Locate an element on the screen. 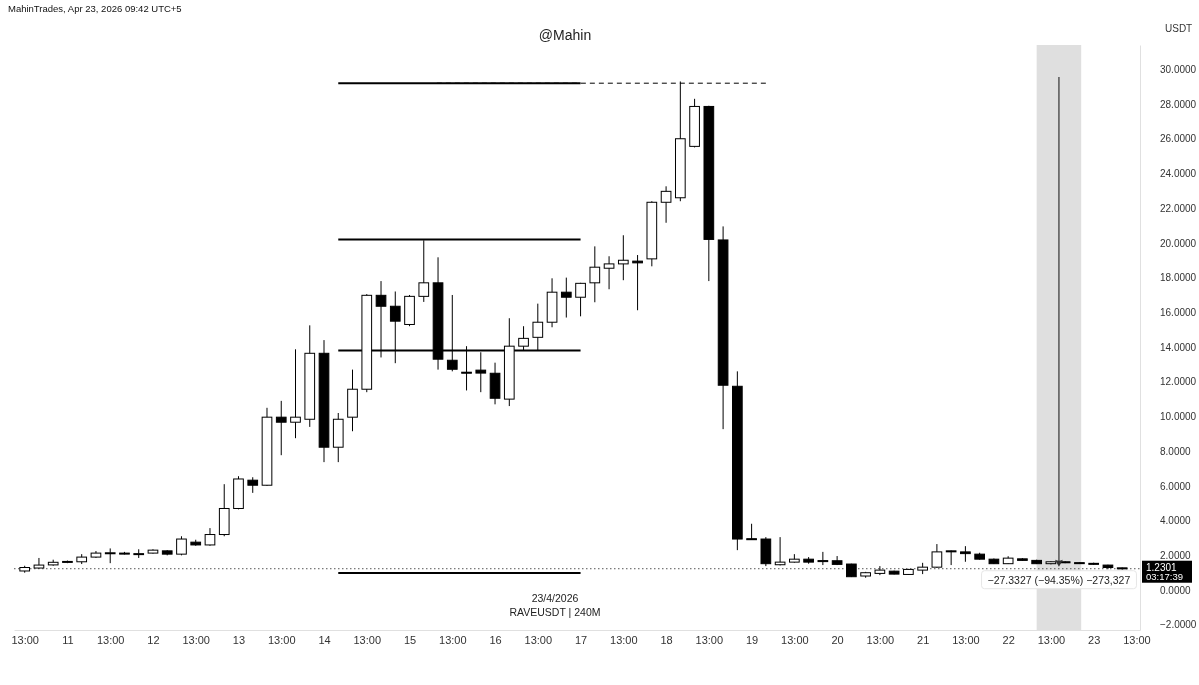 The image size is (1199, 685). y-tick-label: 14.0000 is located at coordinates (1178, 347).